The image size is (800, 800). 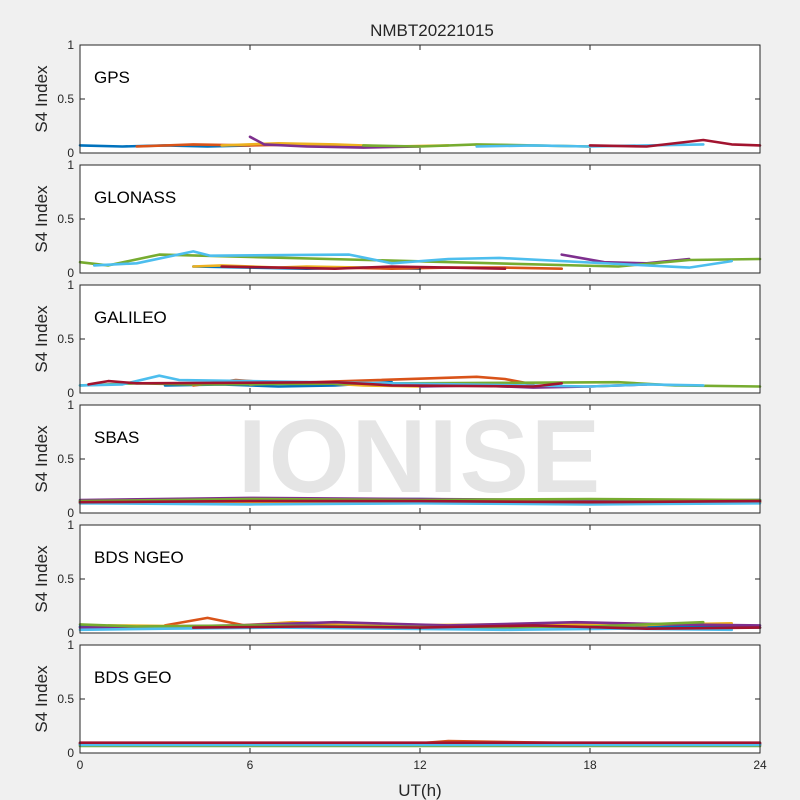 What do you see at coordinates (420, 765) in the screenshot?
I see `x-tick-label: 12` at bounding box center [420, 765].